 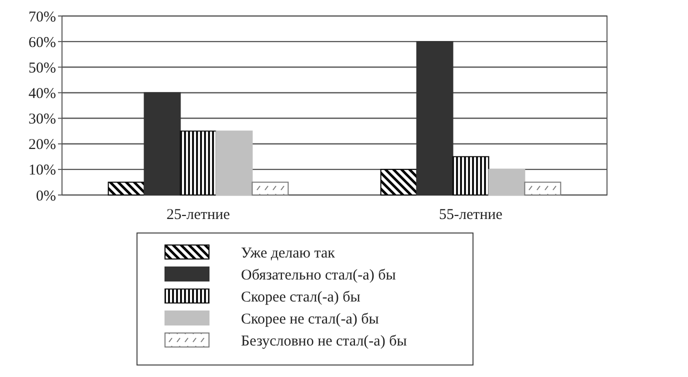 I want to click on legend-label: Обязательно стал(-а) бы, so click(x=318, y=275).